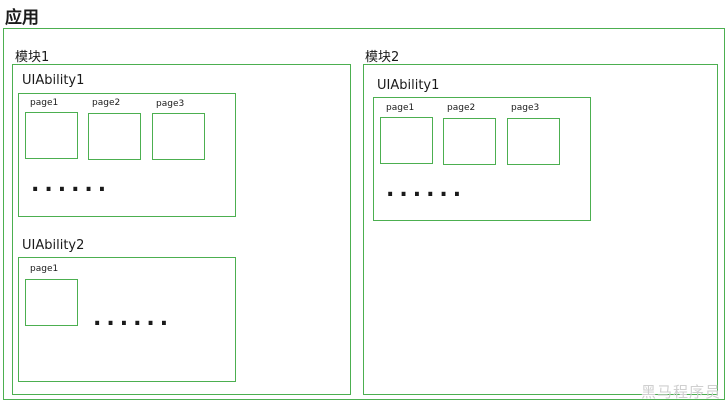  What do you see at coordinates (178, 136) in the screenshot?
I see `m1-a1-page3-box` at bounding box center [178, 136].